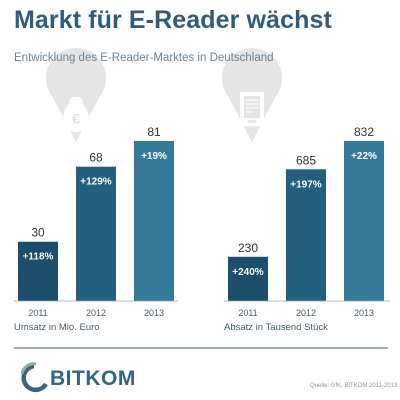 This screenshot has width=400, height=400. Describe the element at coordinates (96, 313) in the screenshot. I see `year-tick-1-2012: 2012` at that location.